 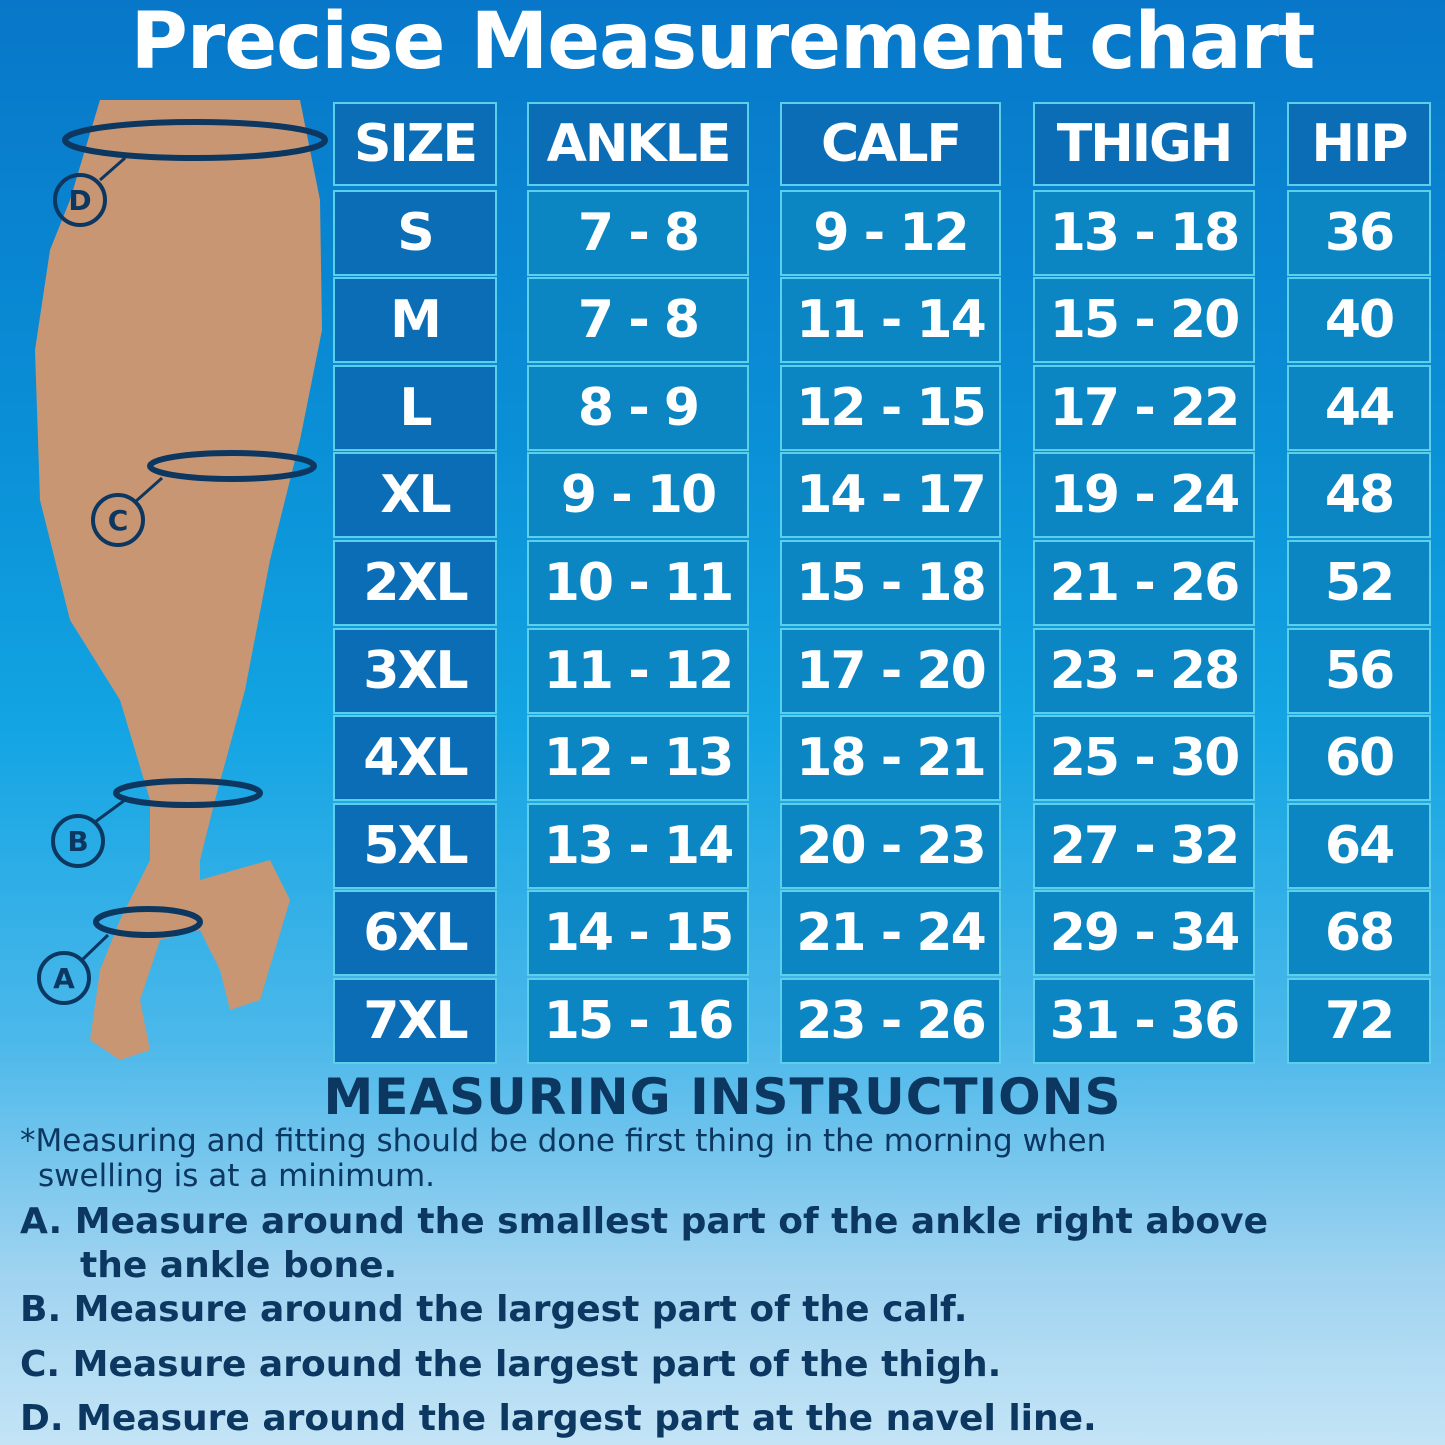 What do you see at coordinates (415, 583) in the screenshot?
I see `cell-size: 2XL` at bounding box center [415, 583].